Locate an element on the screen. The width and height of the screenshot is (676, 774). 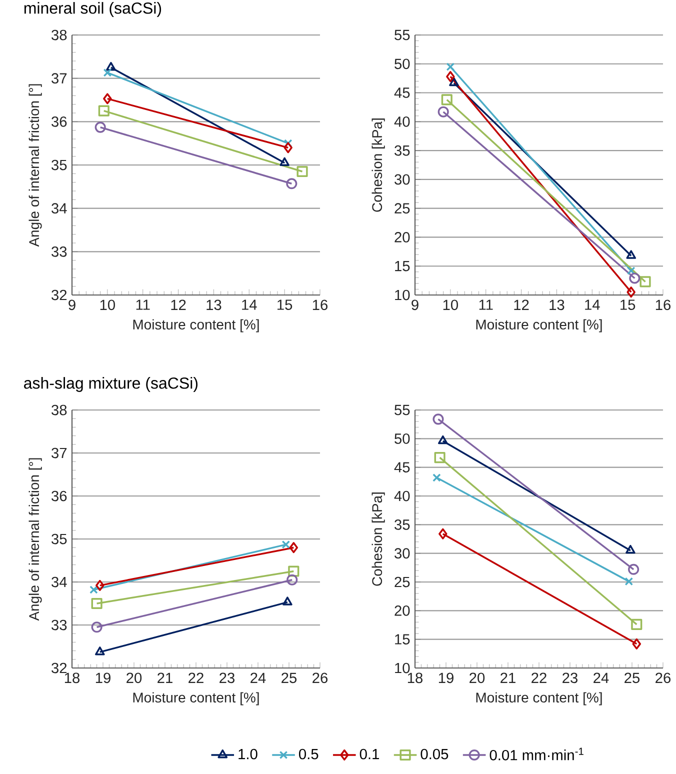
chart-title: ash-slag mixture (saCSi) is located at coordinates (111, 384).